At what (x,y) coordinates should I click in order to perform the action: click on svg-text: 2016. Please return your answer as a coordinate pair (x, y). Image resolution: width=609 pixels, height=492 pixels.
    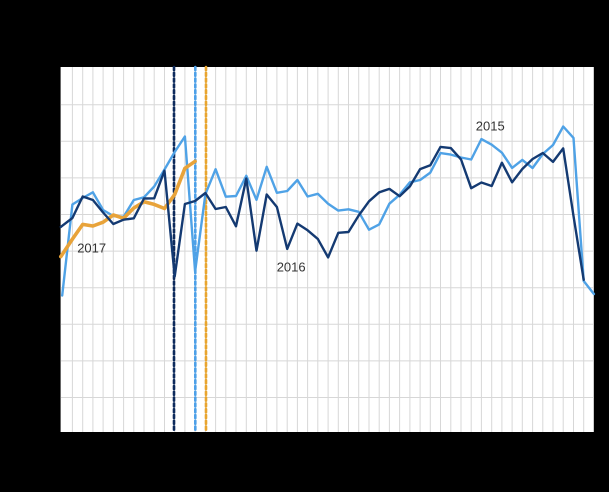
    Looking at the image, I should click on (291, 266).